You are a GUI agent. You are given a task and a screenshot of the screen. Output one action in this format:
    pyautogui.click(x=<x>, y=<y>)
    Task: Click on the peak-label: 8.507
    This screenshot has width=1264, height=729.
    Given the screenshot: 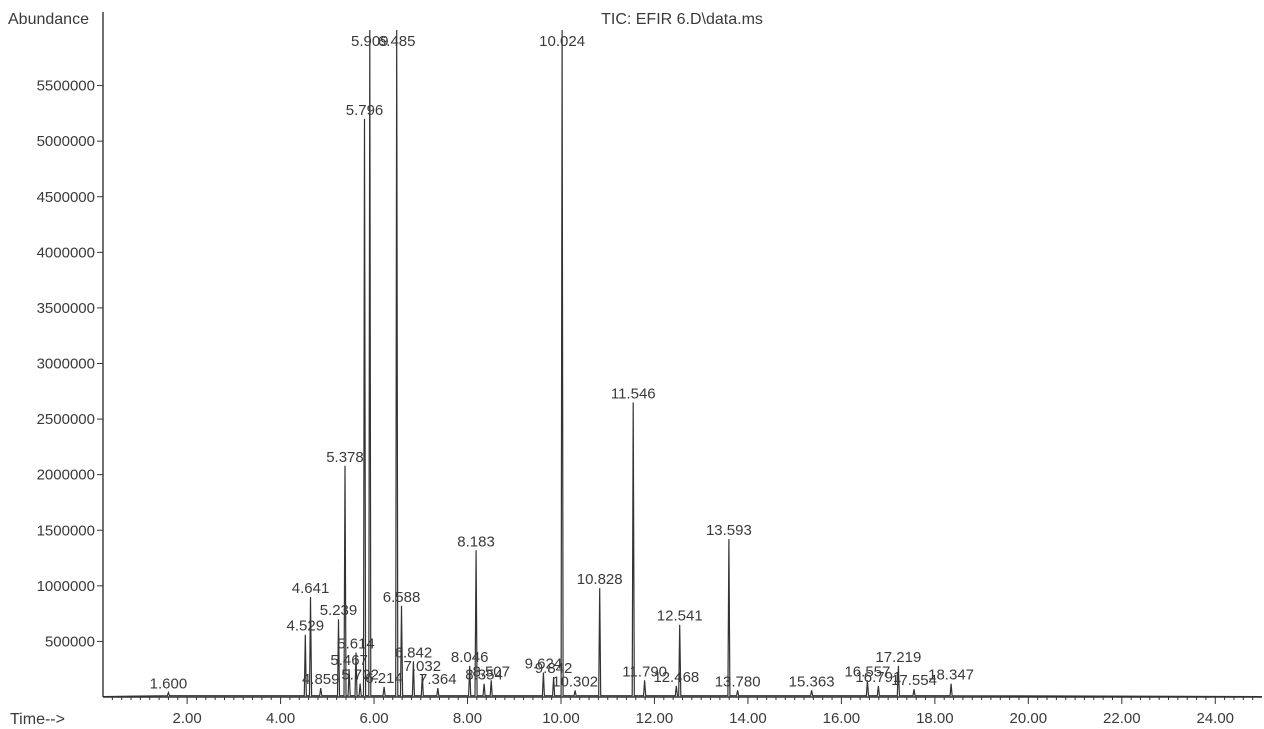 What is the action you would take?
    pyautogui.click(x=491, y=671)
    